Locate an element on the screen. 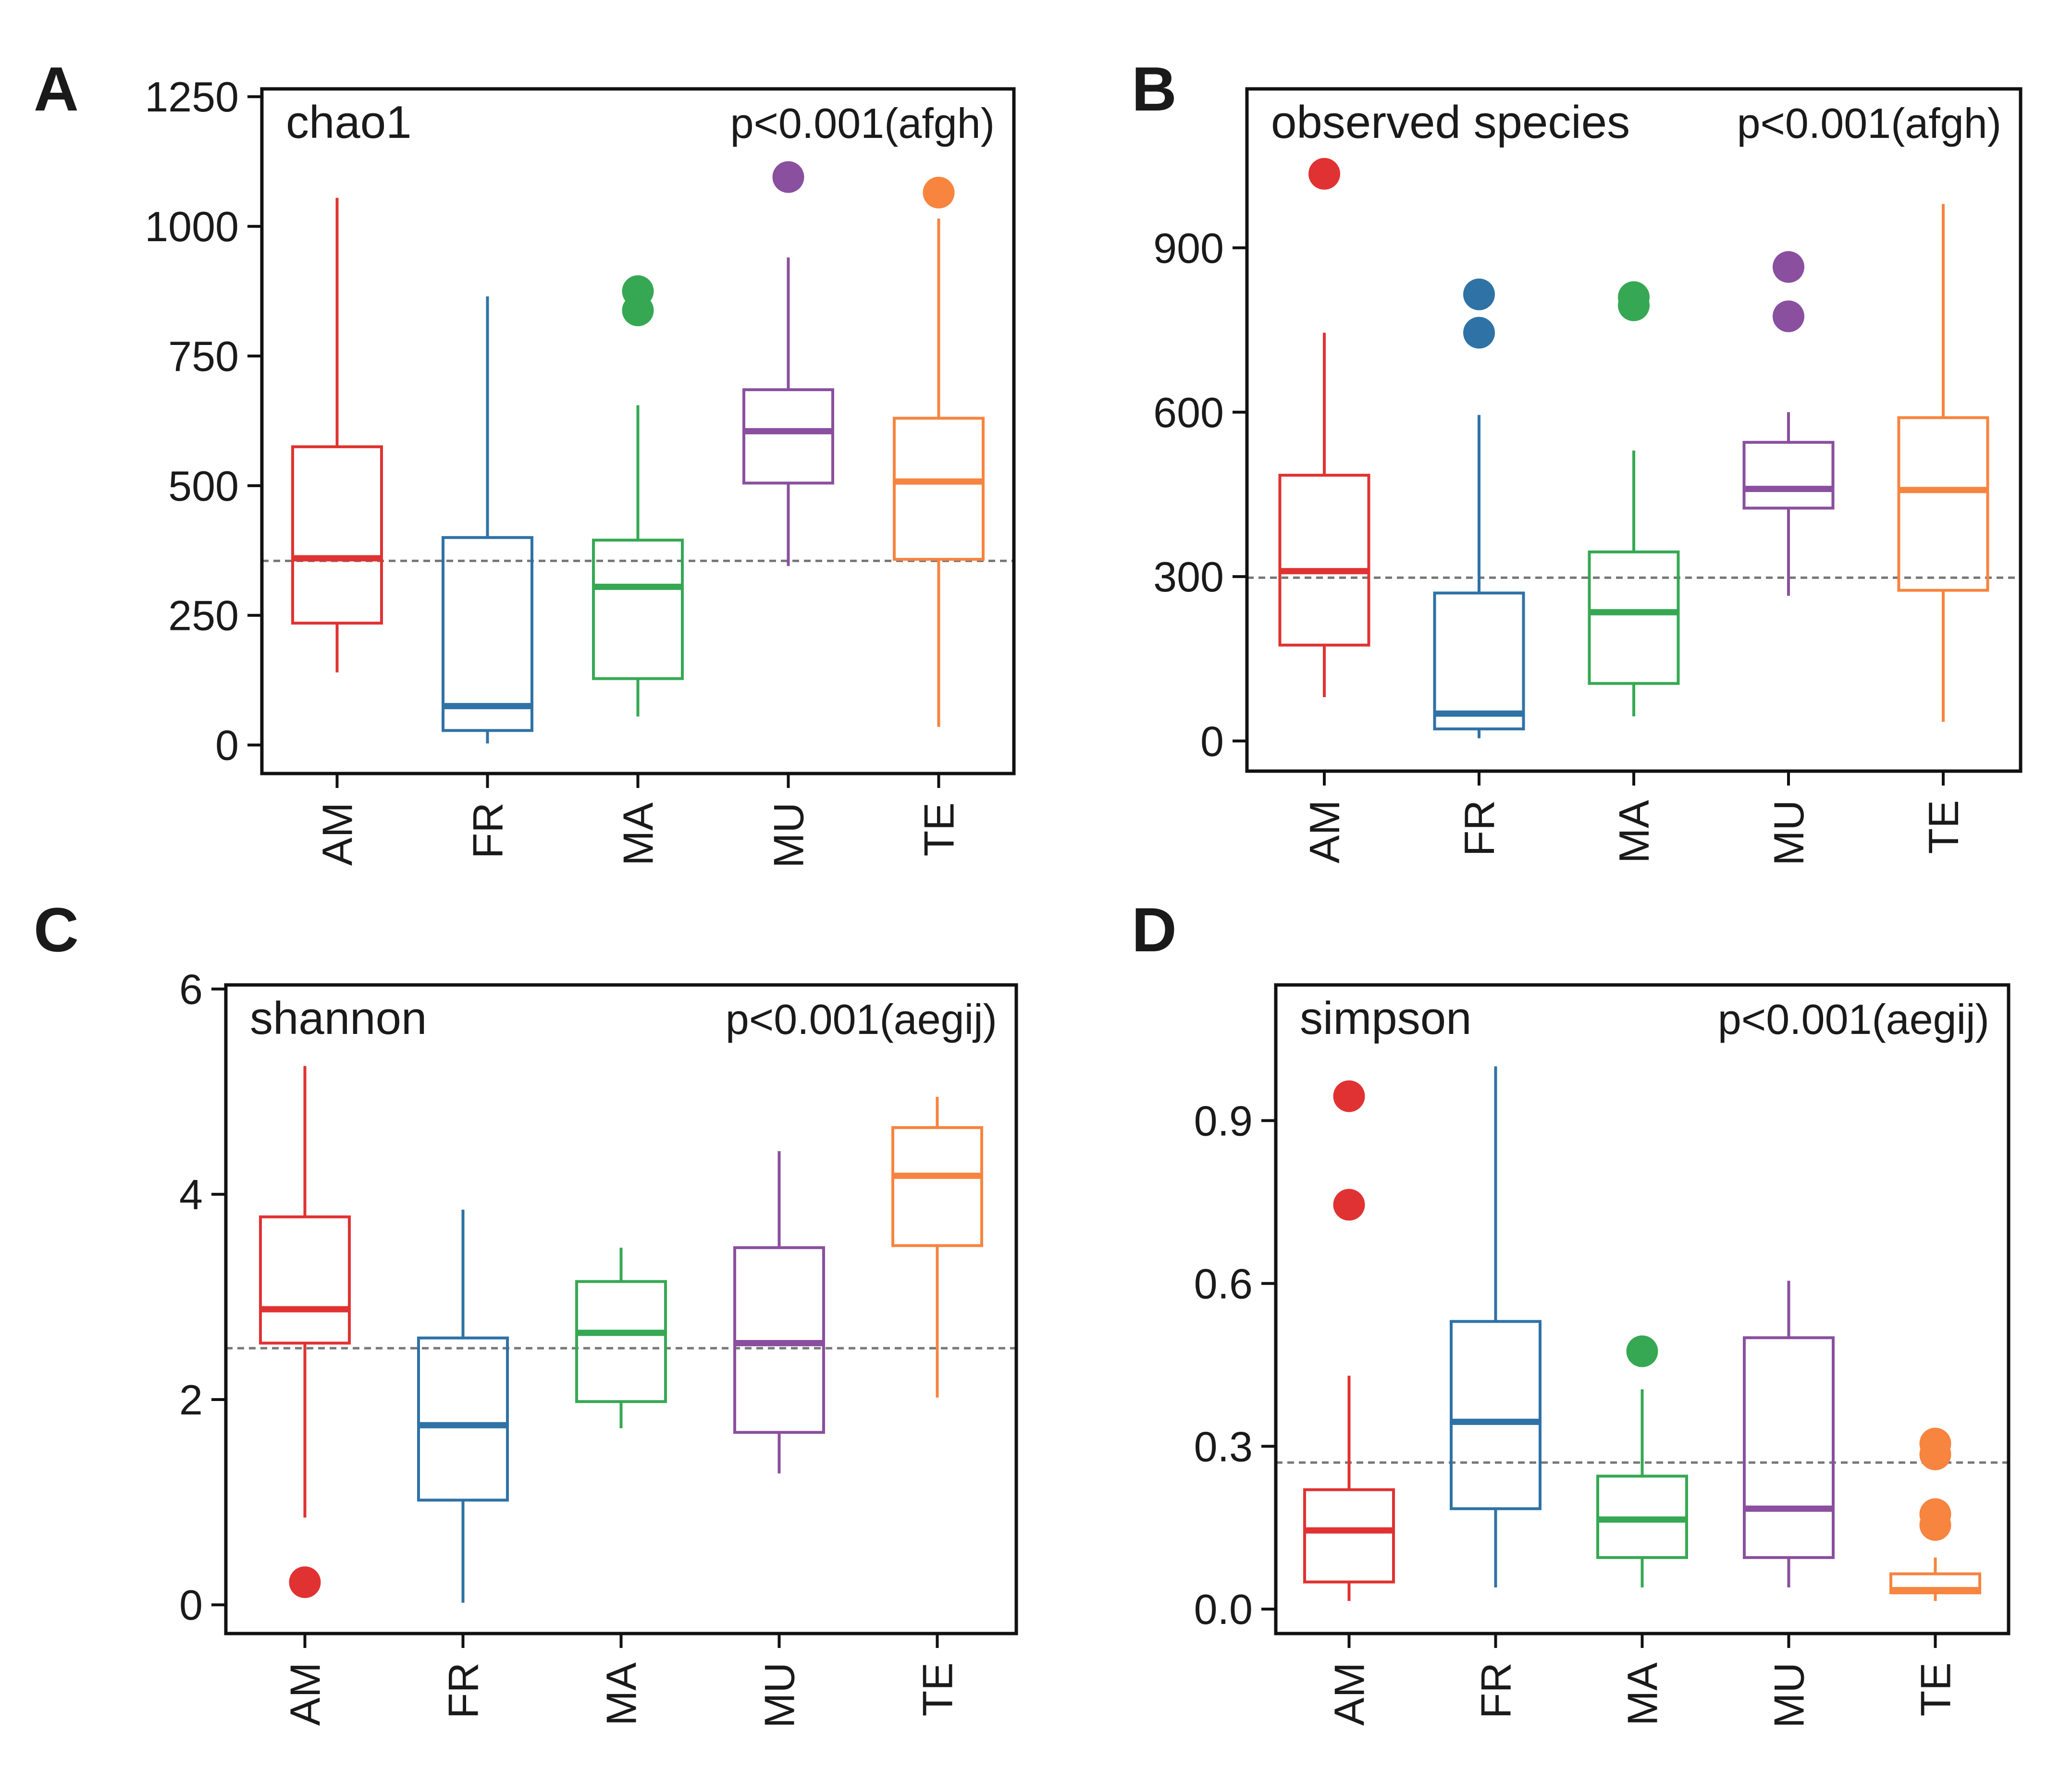 The height and width of the screenshot is (1782, 2072). panel-b-box-fr is located at coordinates (1479, 508).